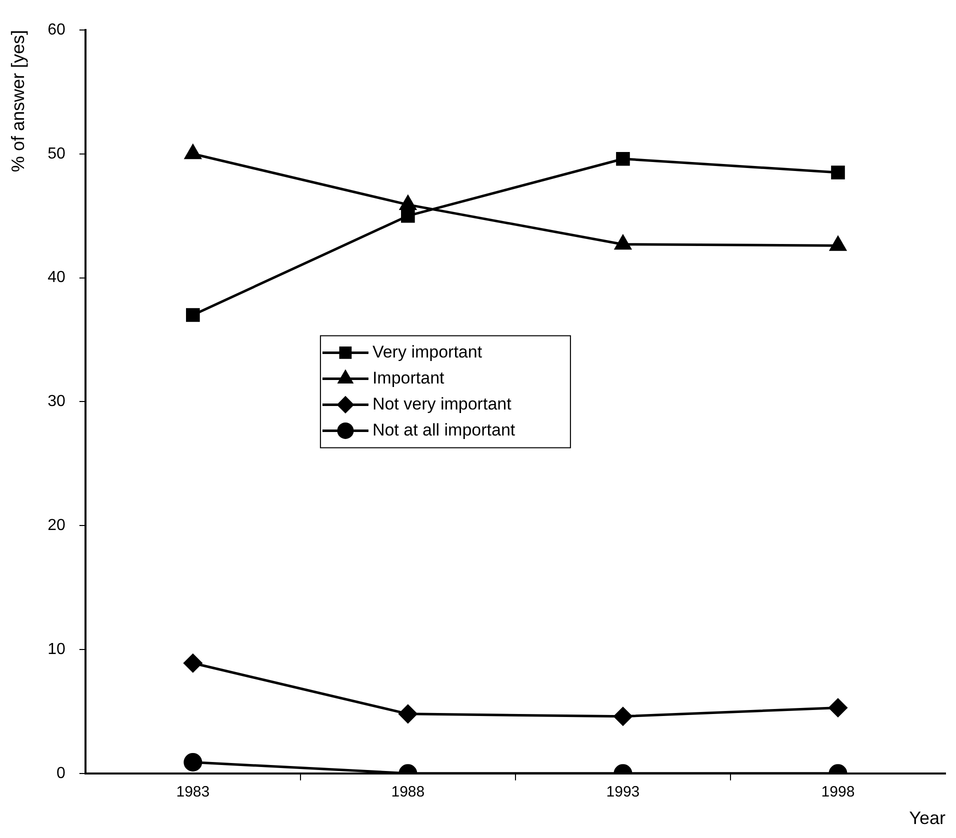 This screenshot has height=838, width=956. I want to click on y-tick-label: 60, so click(57, 29).